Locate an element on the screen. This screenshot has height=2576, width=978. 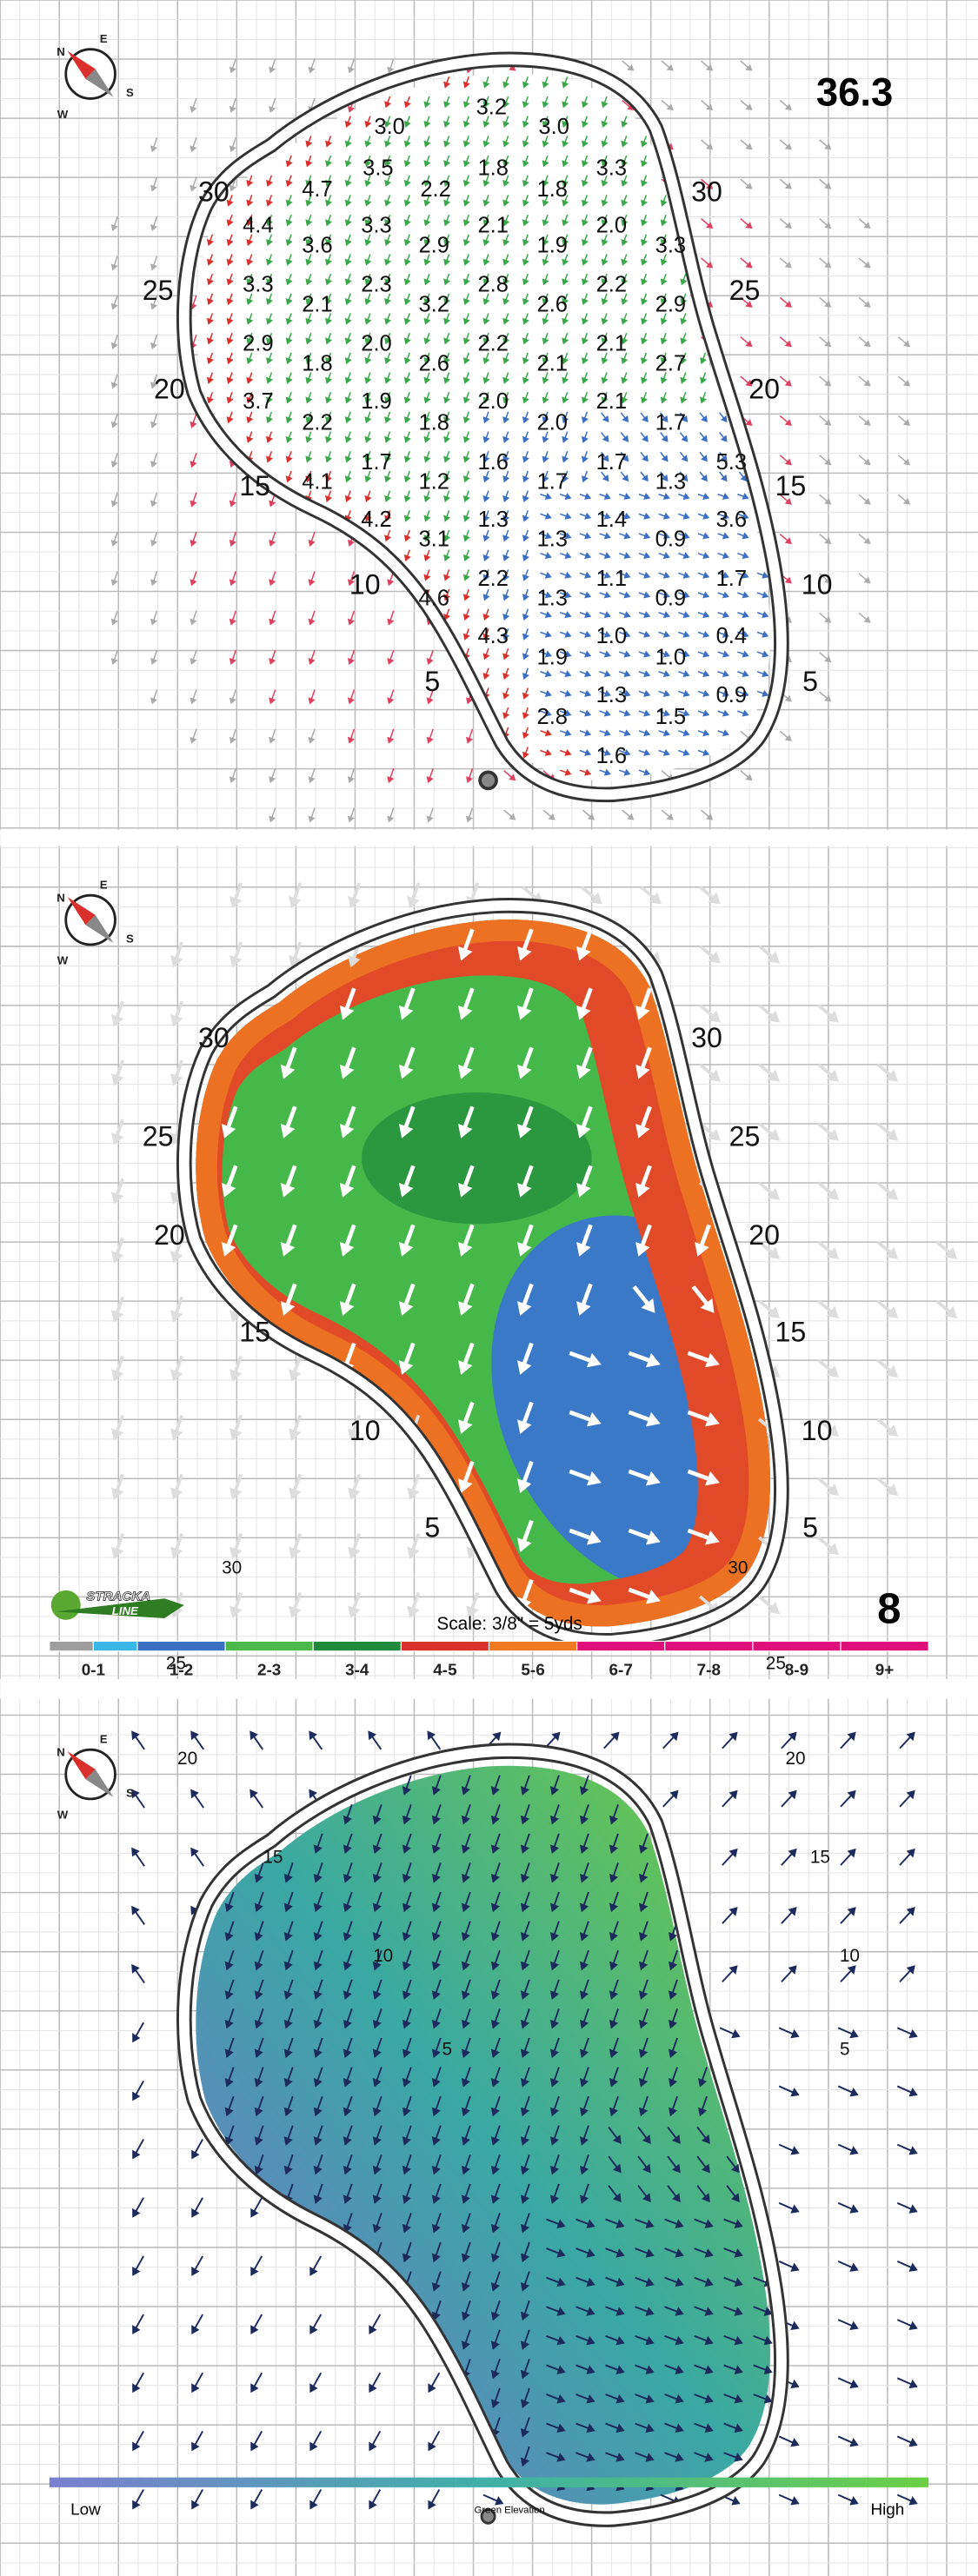
legend-swatch is located at coordinates (884, 1646).